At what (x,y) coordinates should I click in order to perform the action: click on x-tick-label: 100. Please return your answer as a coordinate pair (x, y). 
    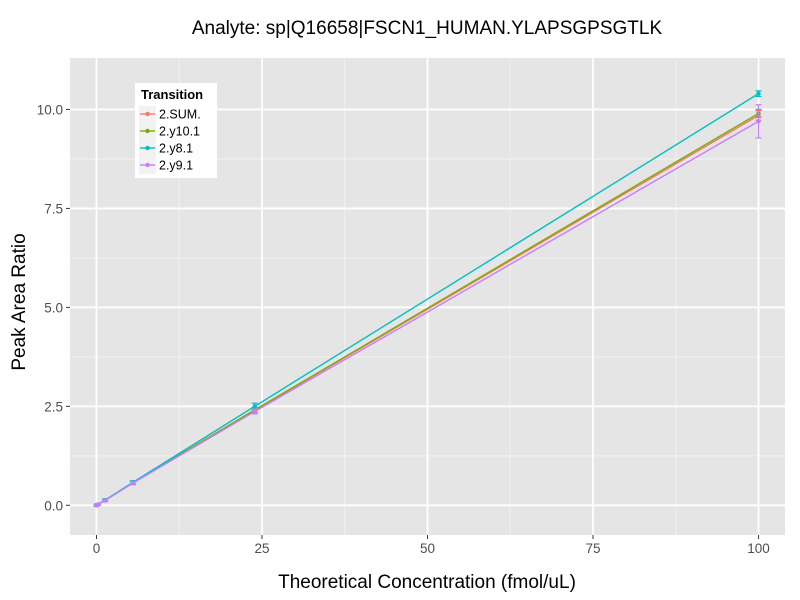
    Looking at the image, I should click on (758, 548).